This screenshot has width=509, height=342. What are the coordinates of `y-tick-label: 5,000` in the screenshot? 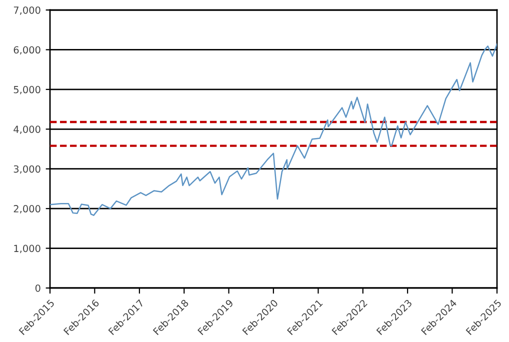 It's located at (27, 90).